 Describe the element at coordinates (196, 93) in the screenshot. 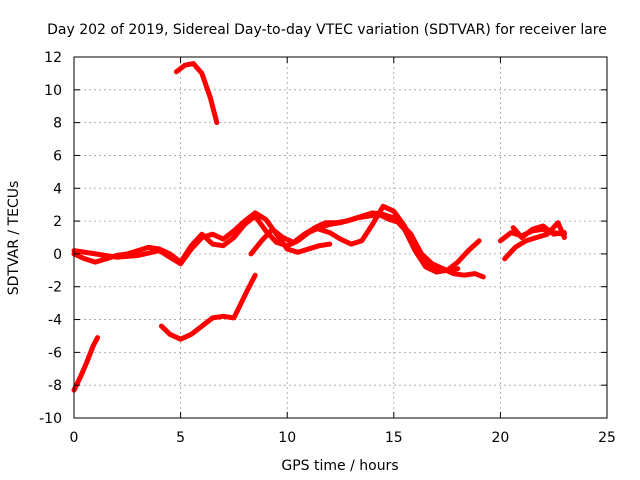

I see `series-line-arc-b` at that location.